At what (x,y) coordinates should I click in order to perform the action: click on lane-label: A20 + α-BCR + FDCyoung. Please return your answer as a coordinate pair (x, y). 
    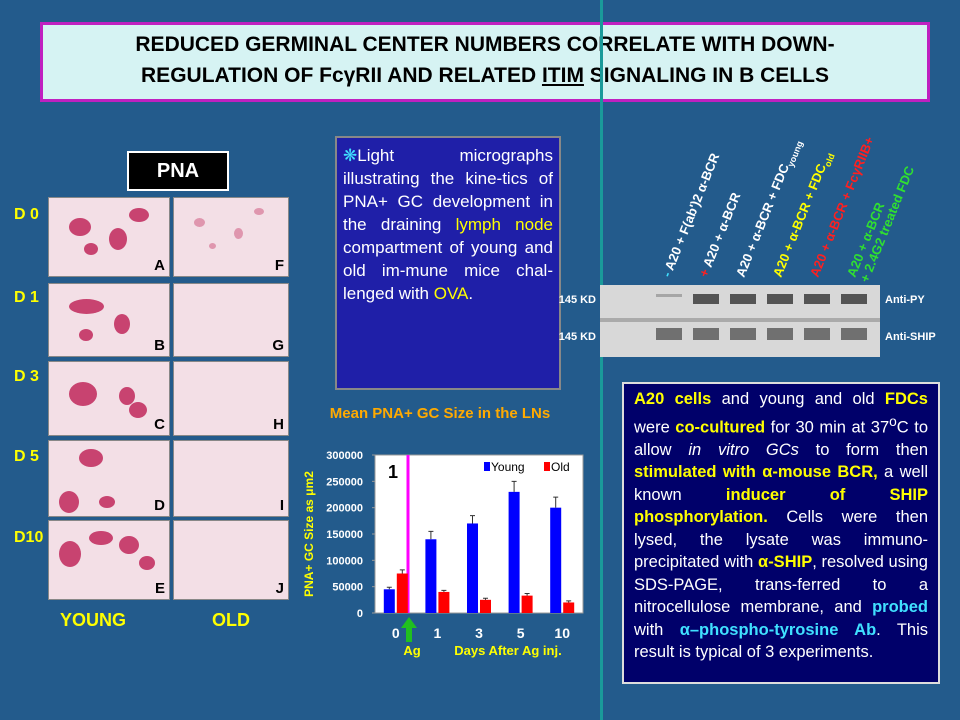
    Looking at the image, I should click on (769, 209).